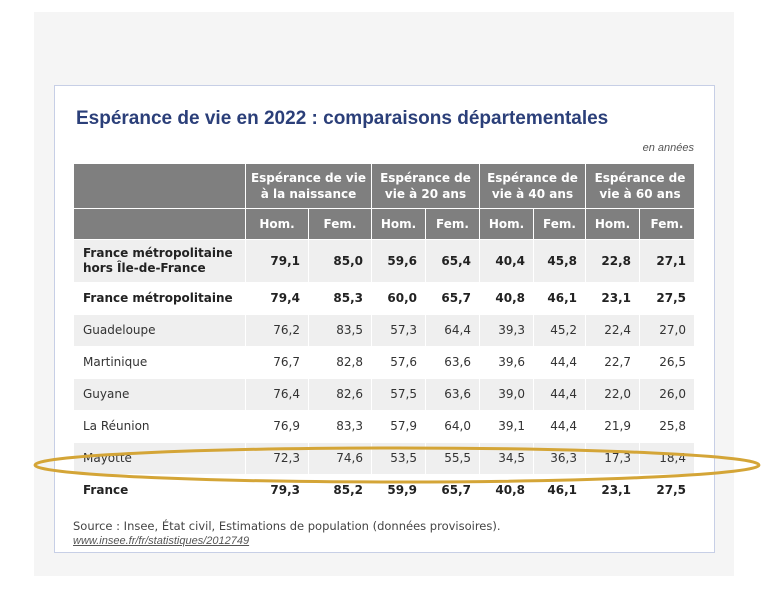 Image resolution: width=768 pixels, height=589 pixels. What do you see at coordinates (452, 261) in the screenshot?
I see `cell-value: 65,4` at bounding box center [452, 261].